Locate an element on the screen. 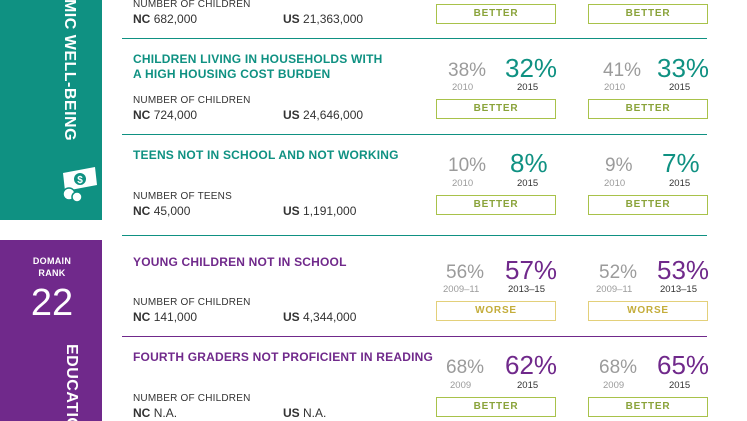  money-icon: $ is located at coordinates (79, 185).